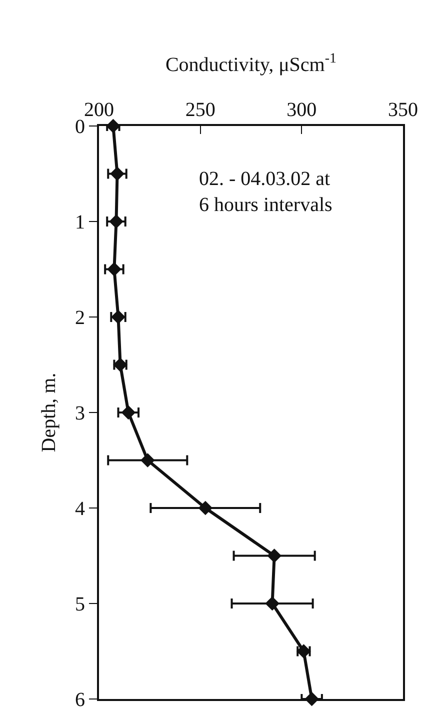  Describe the element at coordinates (403, 110) in the screenshot. I see `x-tick-label: 350` at that location.